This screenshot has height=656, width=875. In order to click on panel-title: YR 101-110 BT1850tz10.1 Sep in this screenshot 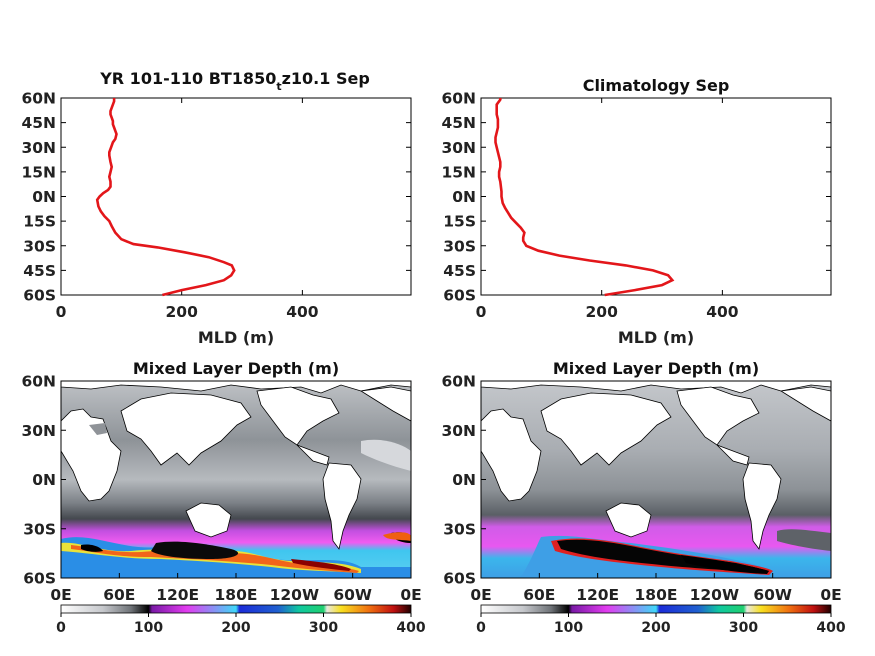, I will do `click(234, 81)`.